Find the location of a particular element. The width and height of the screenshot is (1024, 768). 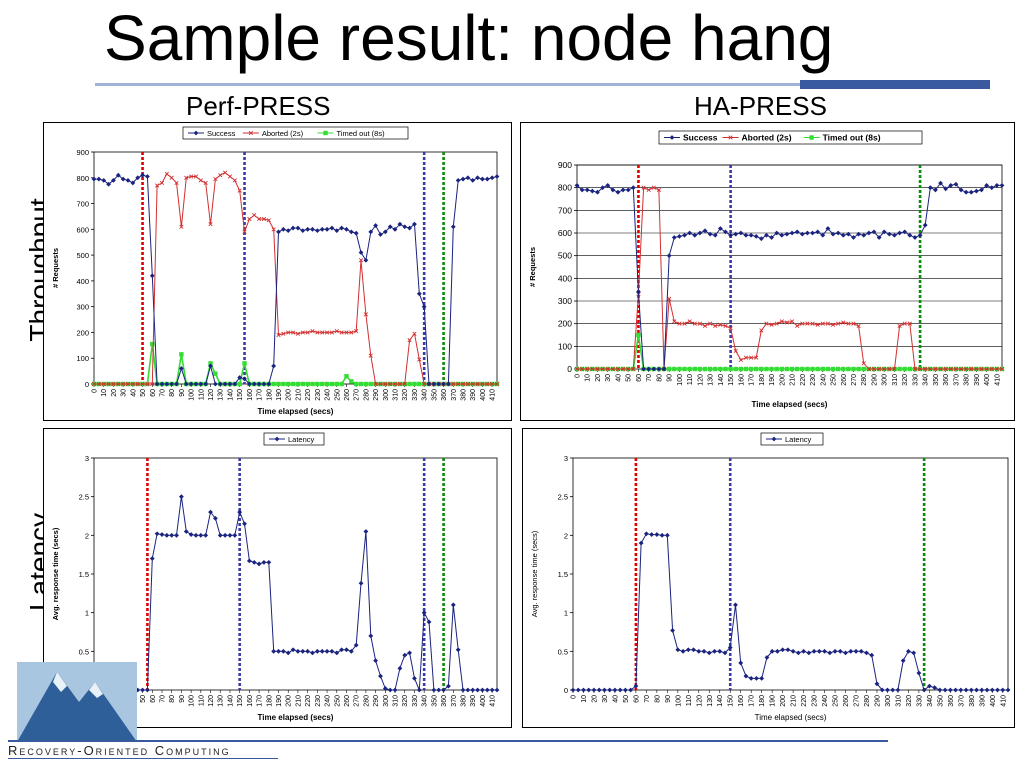

x-tick-label: 20 is located at coordinates (594, 699).